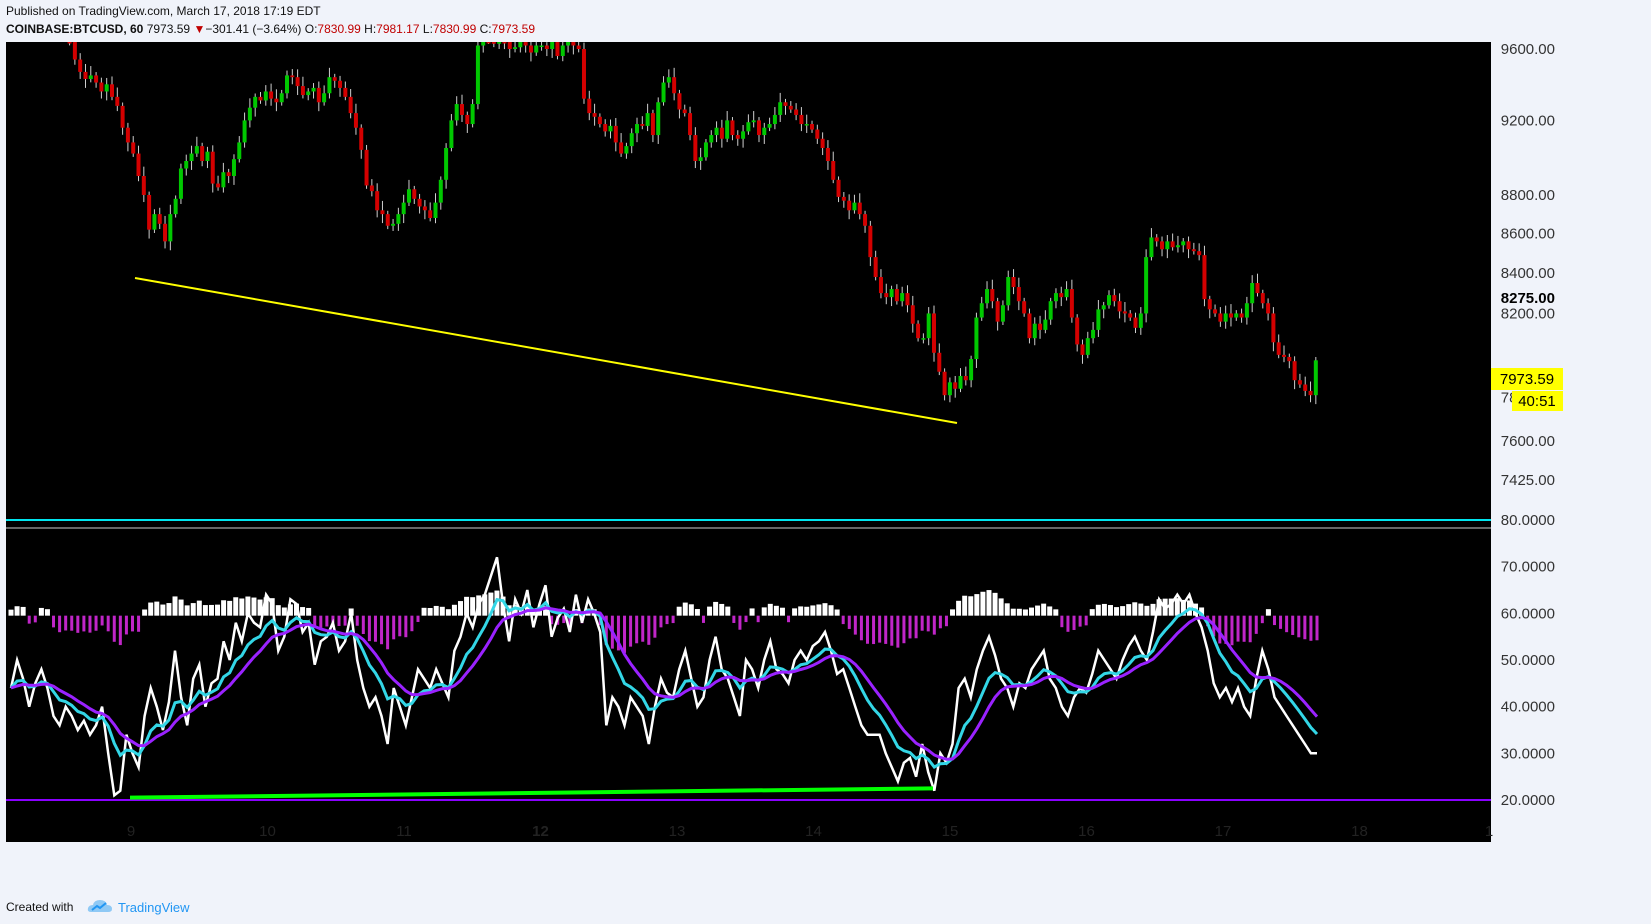 The height and width of the screenshot is (924, 1651). Describe the element at coordinates (1528, 49) in the screenshot. I see `price-tick-label: 9600.00` at that location.